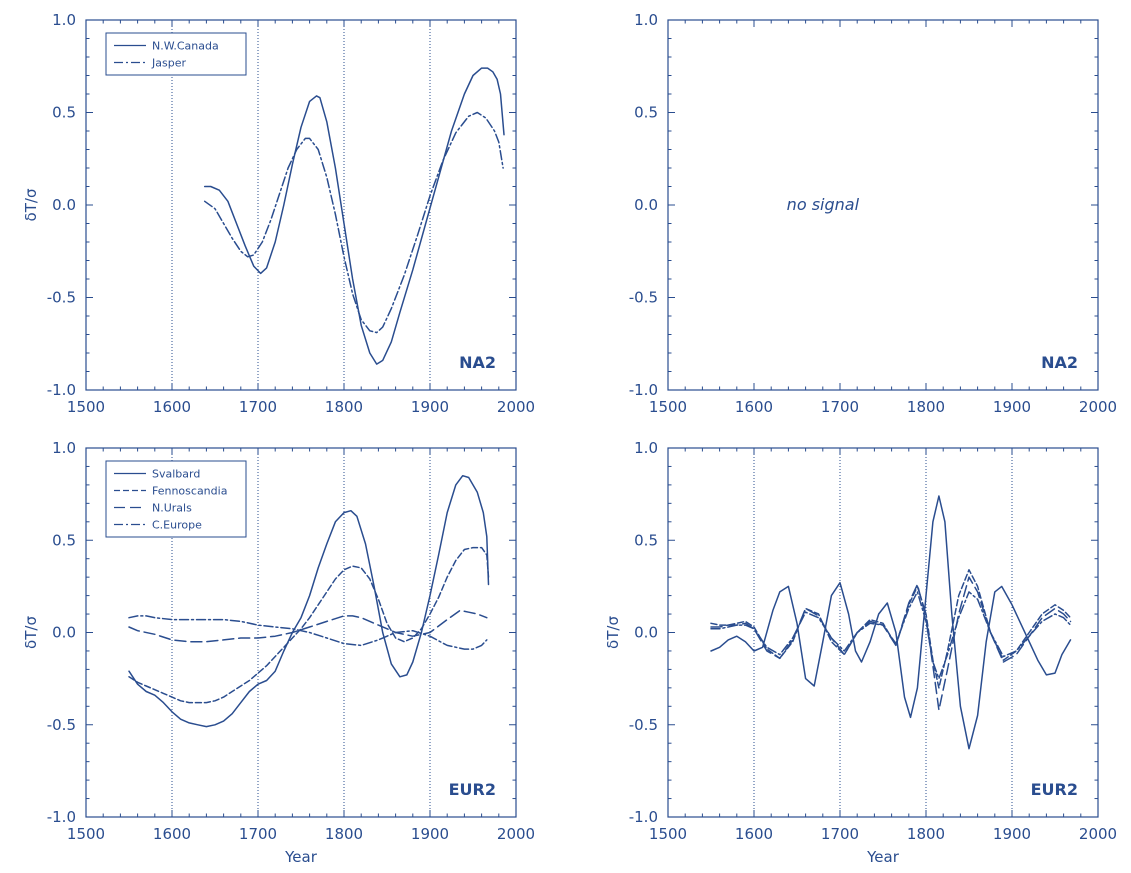  I want to click on legend-entry: Fennoscandia, so click(189, 491).